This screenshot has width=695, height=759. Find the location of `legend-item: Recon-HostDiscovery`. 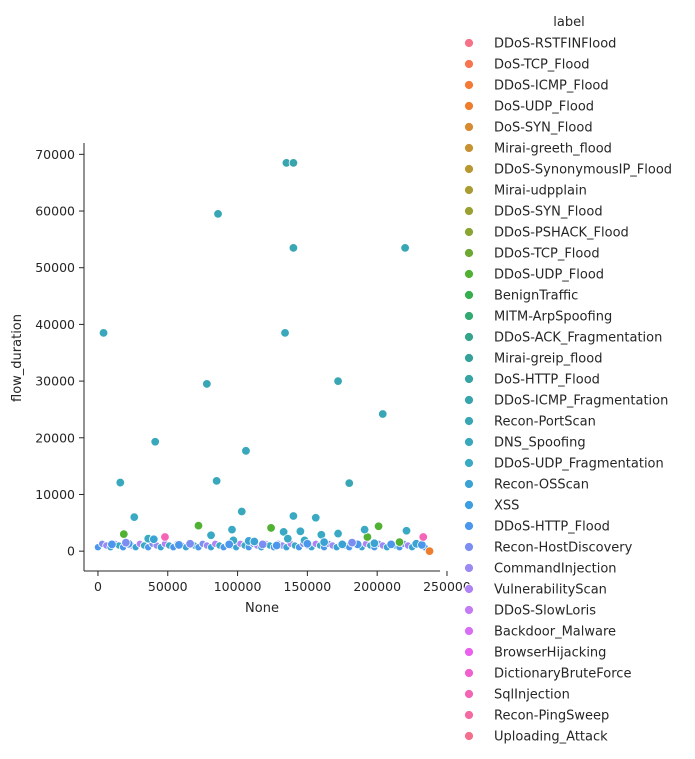

legend-item: Recon-HostDiscovery is located at coordinates (548, 548).